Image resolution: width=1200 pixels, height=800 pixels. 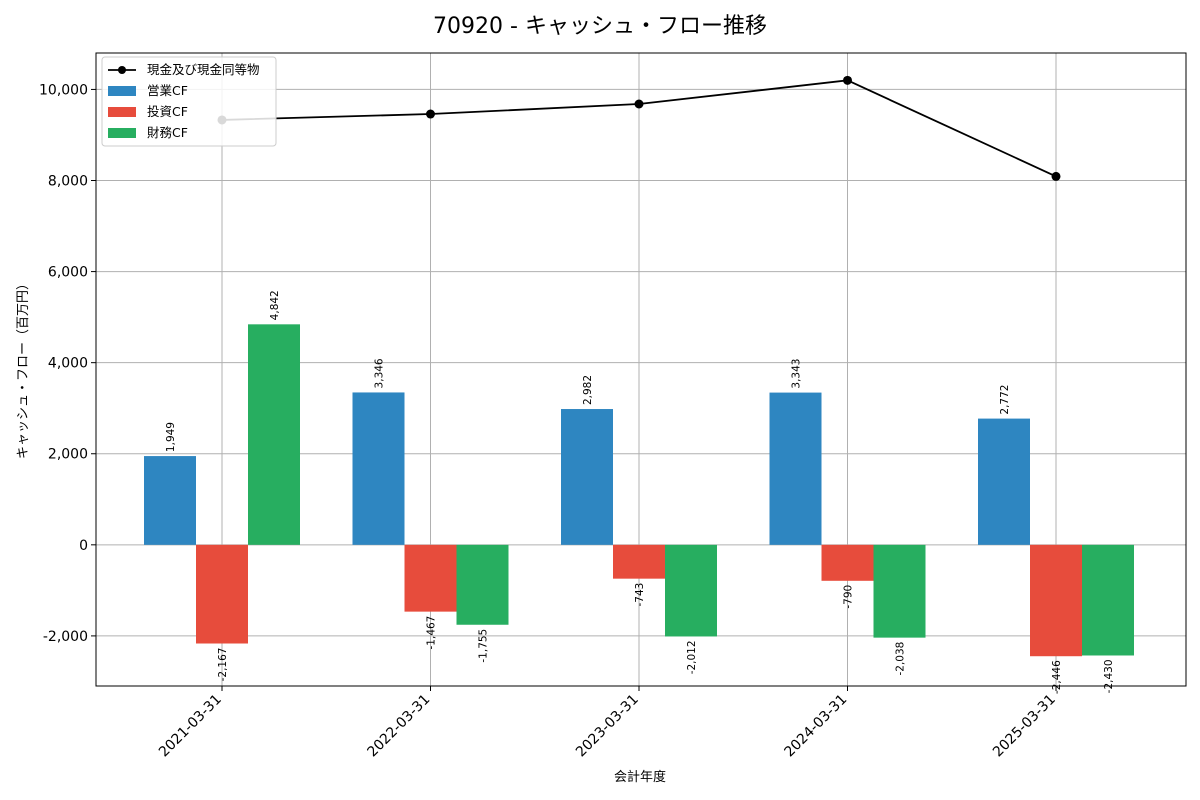 What do you see at coordinates (190, 726) in the screenshot?
I see `x-tick-label: 2021-03-31` at bounding box center [190, 726].